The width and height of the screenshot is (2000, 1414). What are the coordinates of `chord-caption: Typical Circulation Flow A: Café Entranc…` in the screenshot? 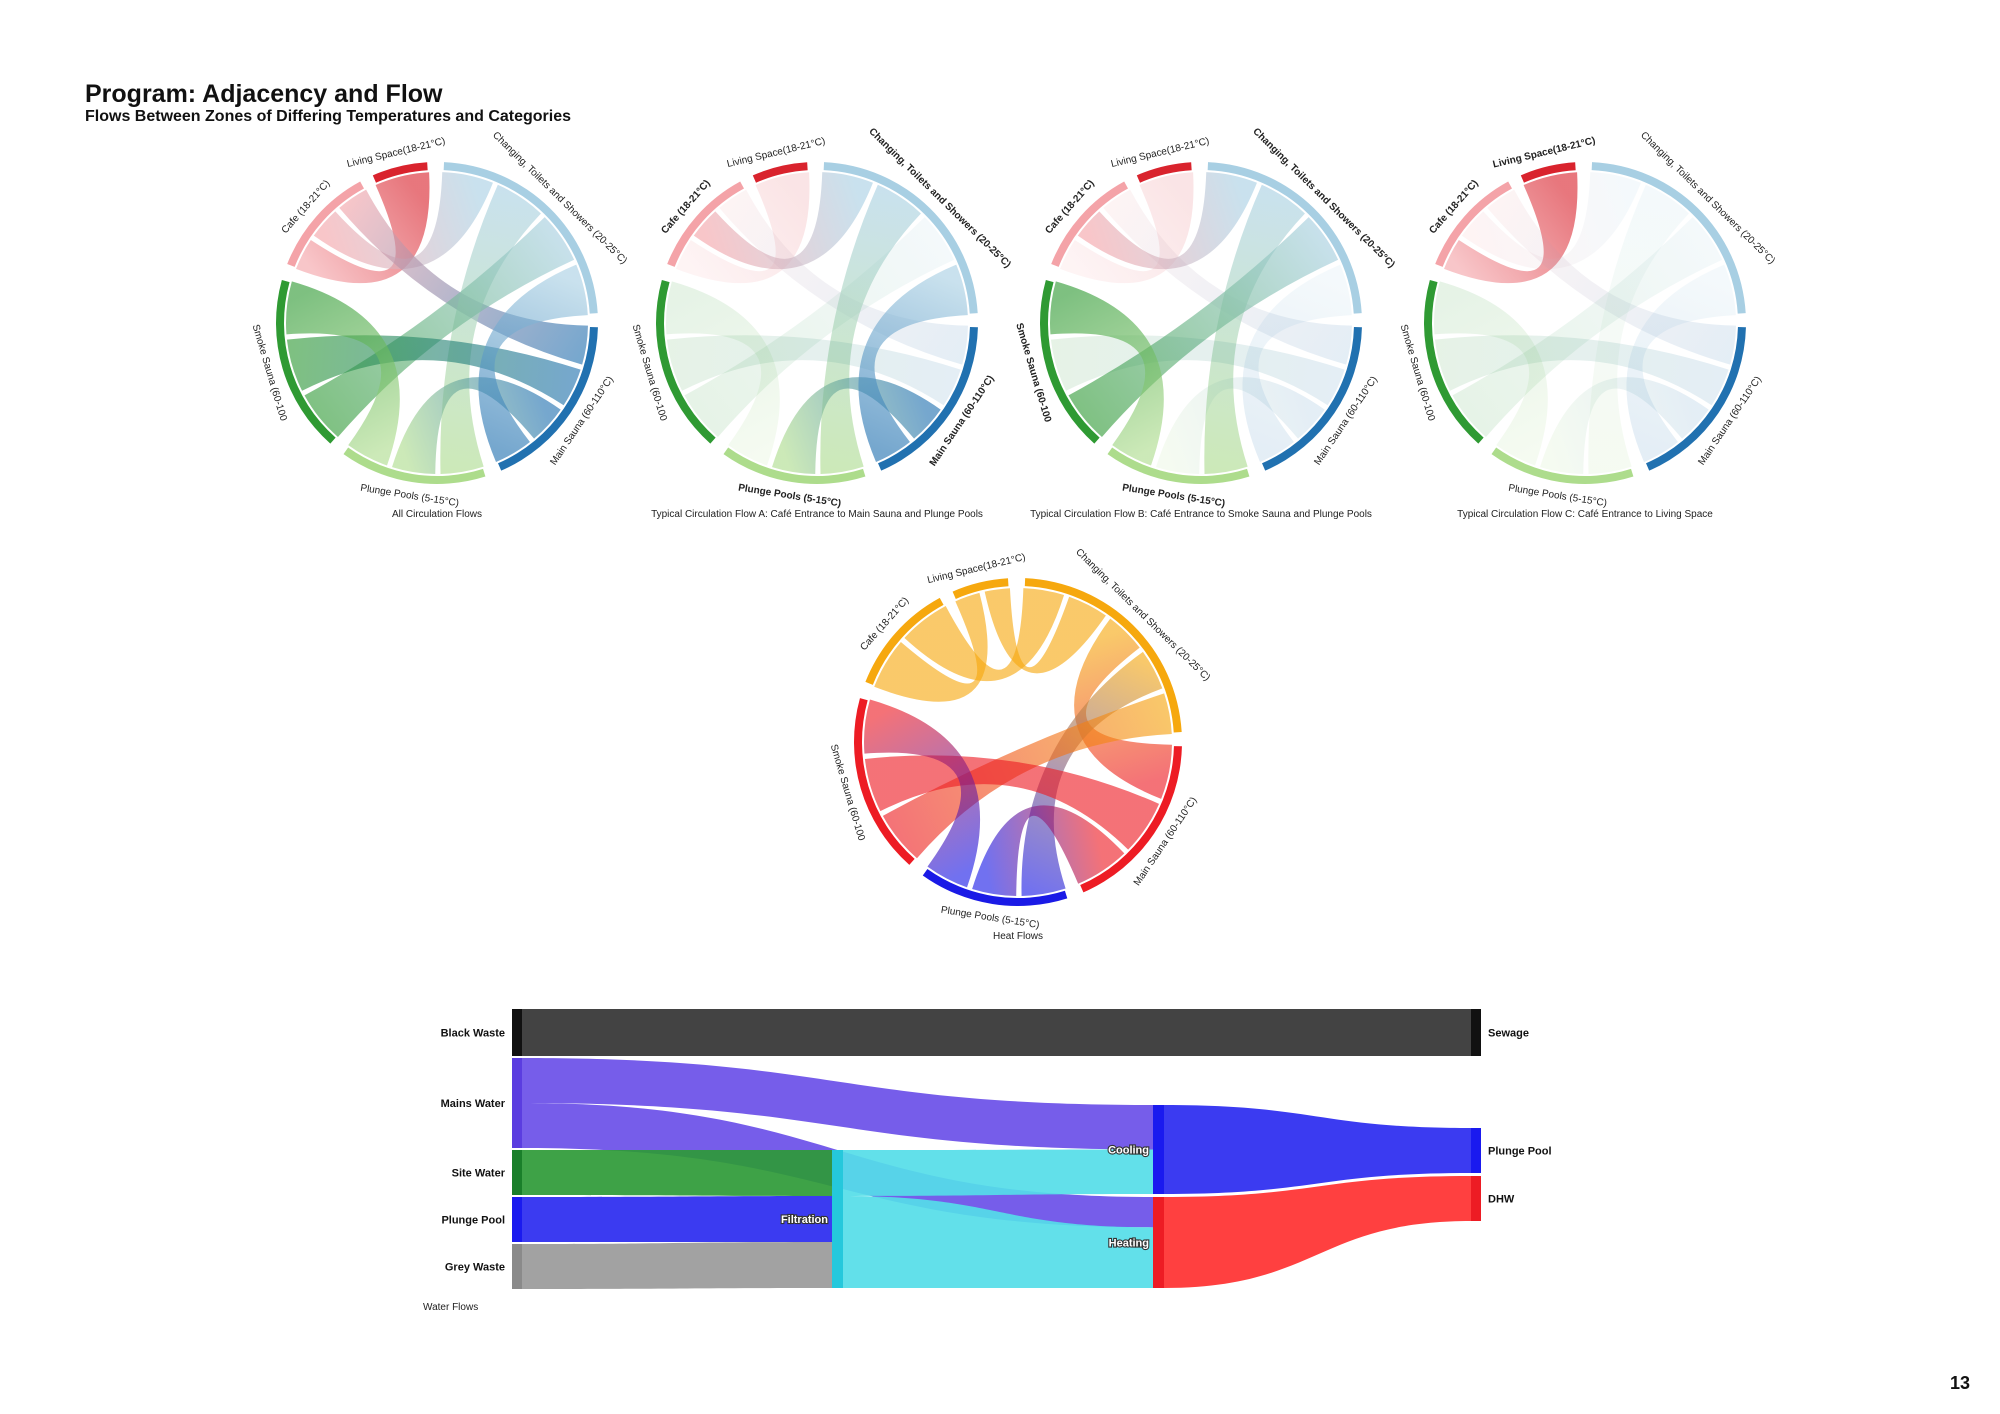 It's located at (817, 514).